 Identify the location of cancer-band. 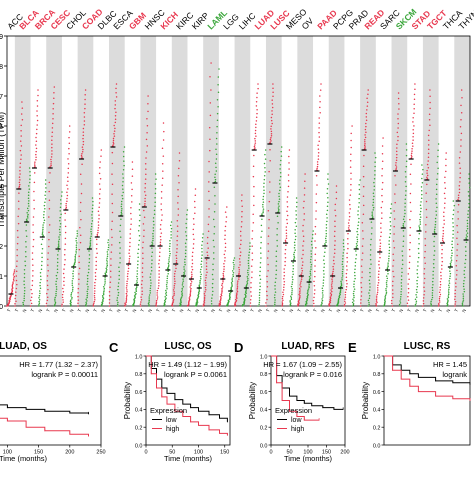
(148, 171).